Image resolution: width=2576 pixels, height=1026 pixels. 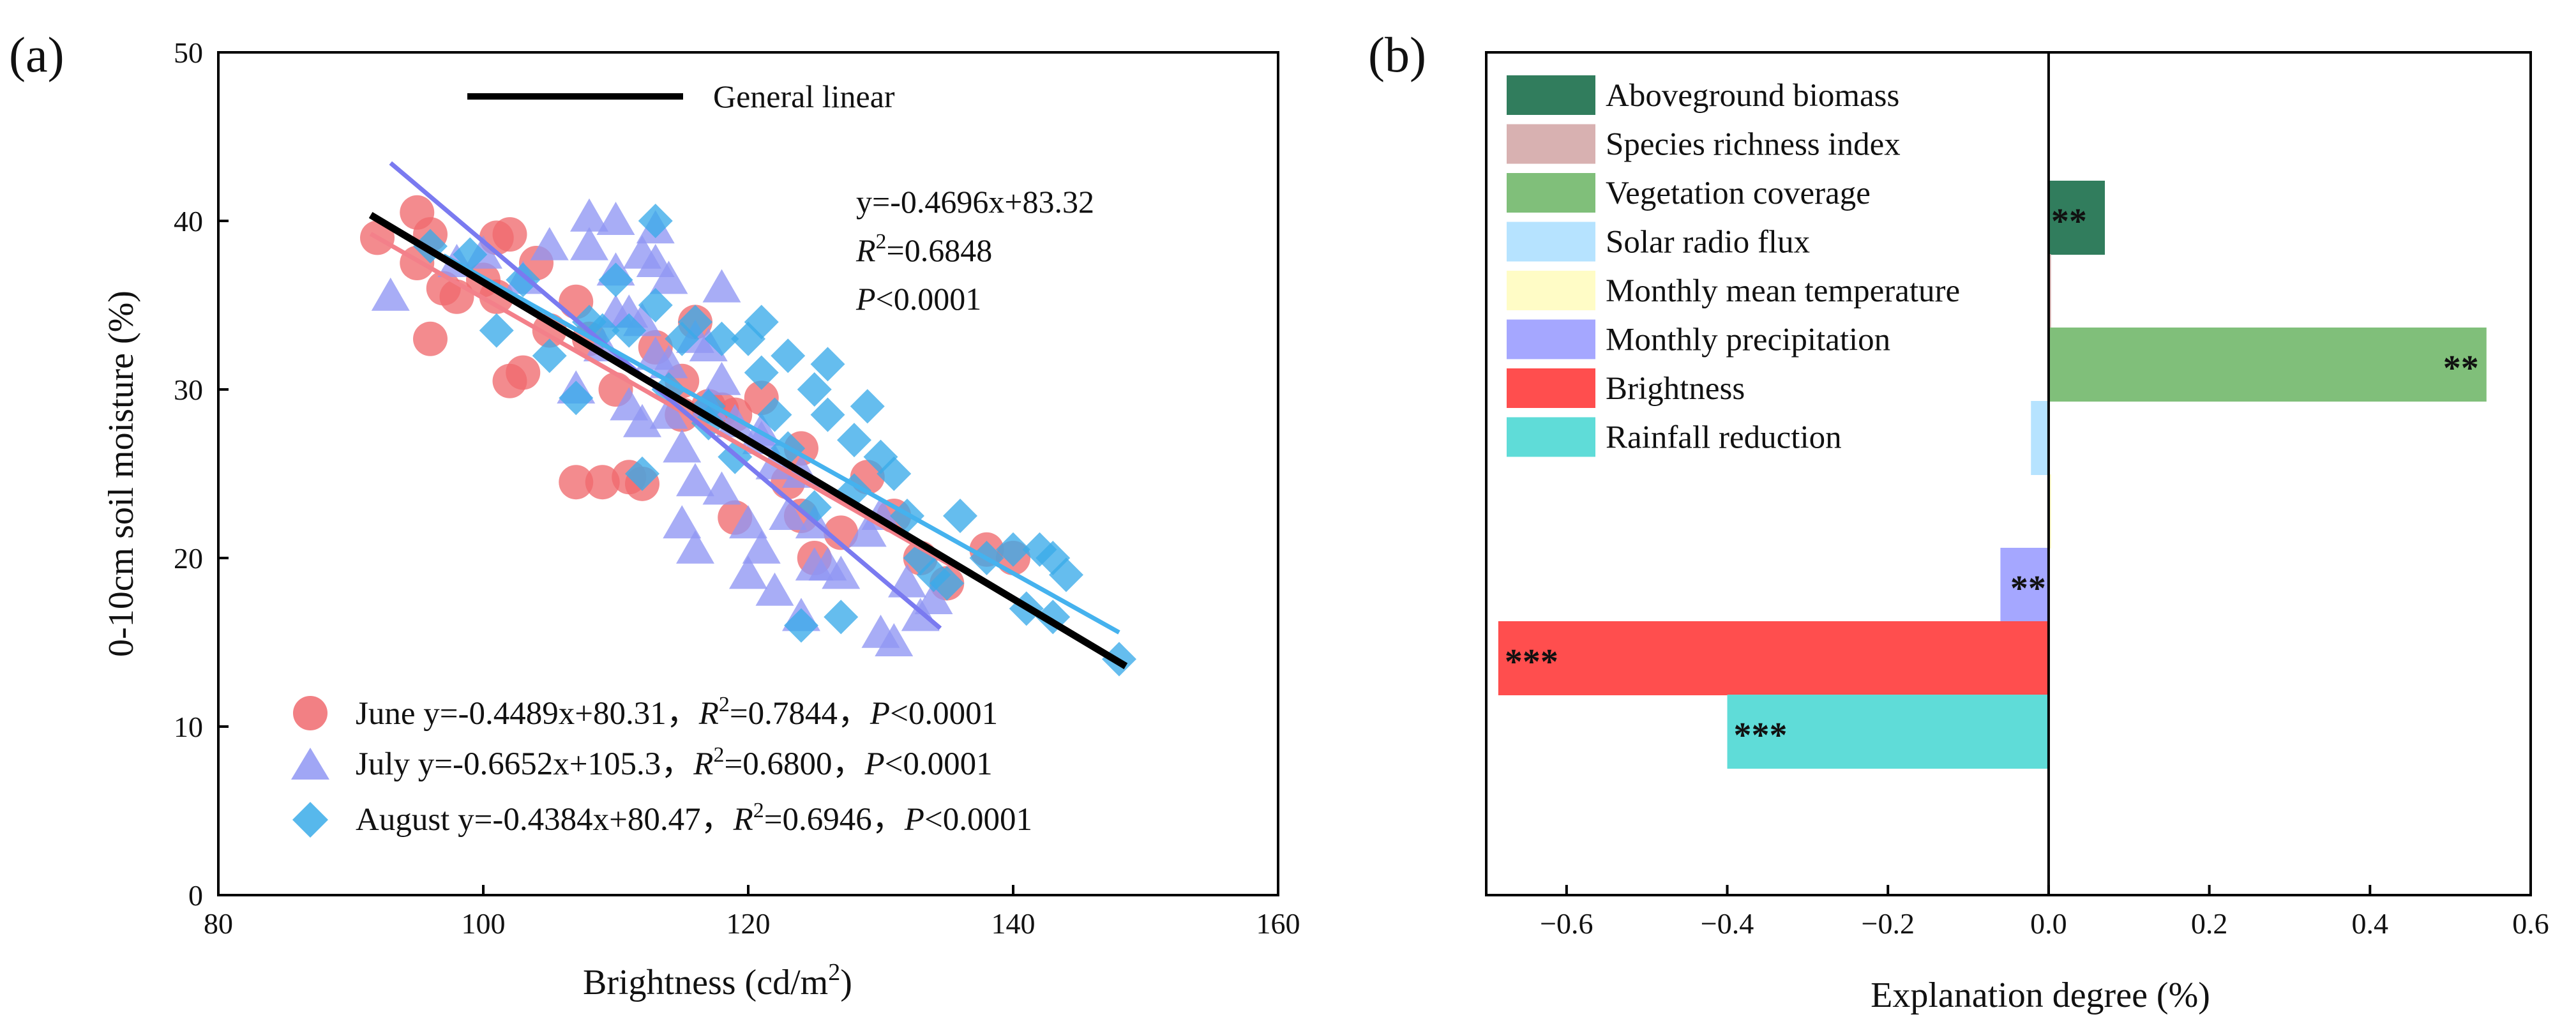 What do you see at coordinates (1724, 438) in the screenshot?
I see `legend-label-rainfall-reduction: Rainfall reduction` at bounding box center [1724, 438].